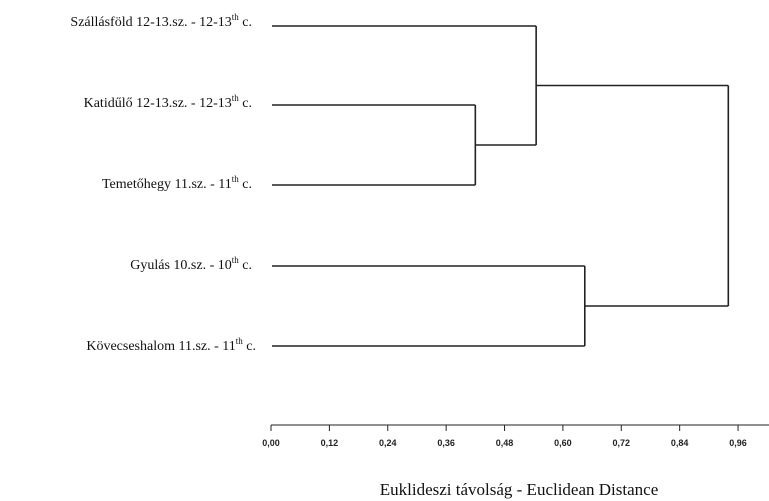 The width and height of the screenshot is (769, 501). Describe the element at coordinates (177, 183) in the screenshot. I see `leaf-label-2: Temetőhegy 11.sz. - 11th c.` at that location.